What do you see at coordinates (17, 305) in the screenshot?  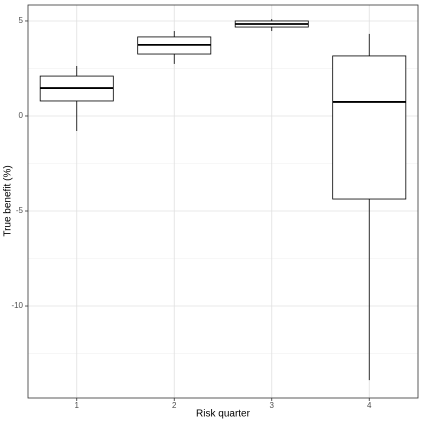 I see `y-tick-label: -10` at bounding box center [17, 305].